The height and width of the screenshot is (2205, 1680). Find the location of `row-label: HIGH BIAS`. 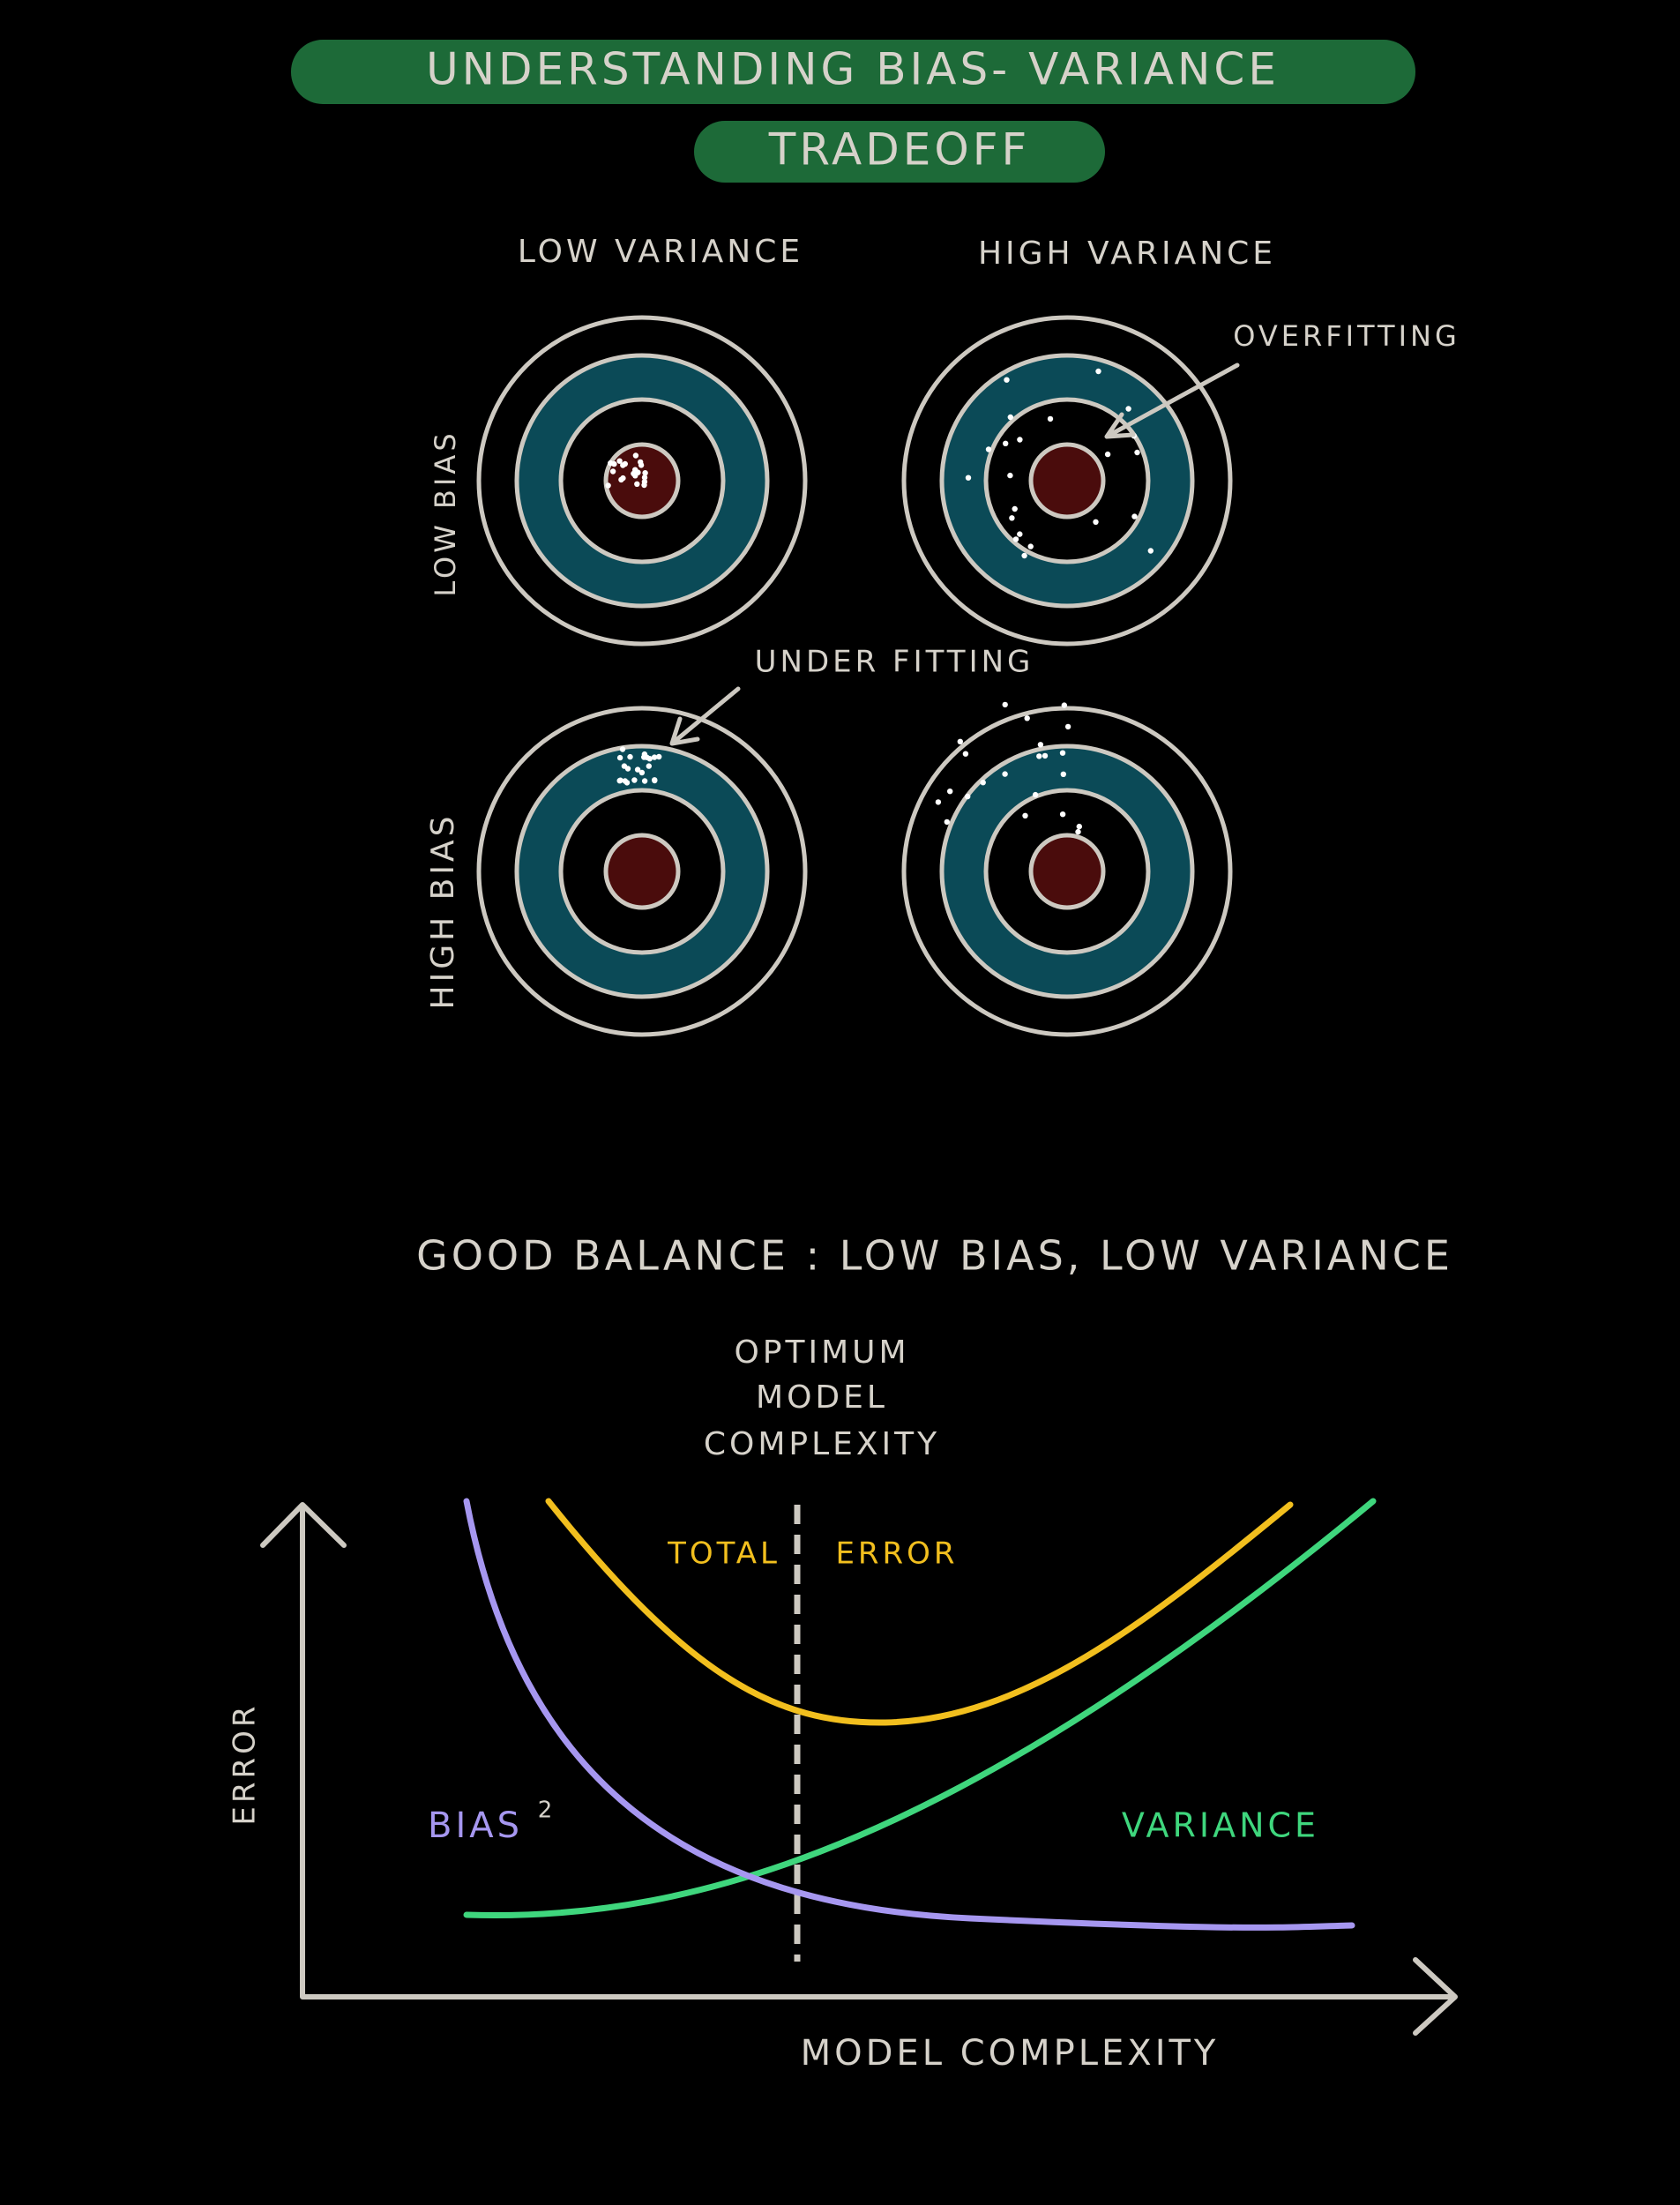

row-label: HIGH BIAS is located at coordinates (443, 911).